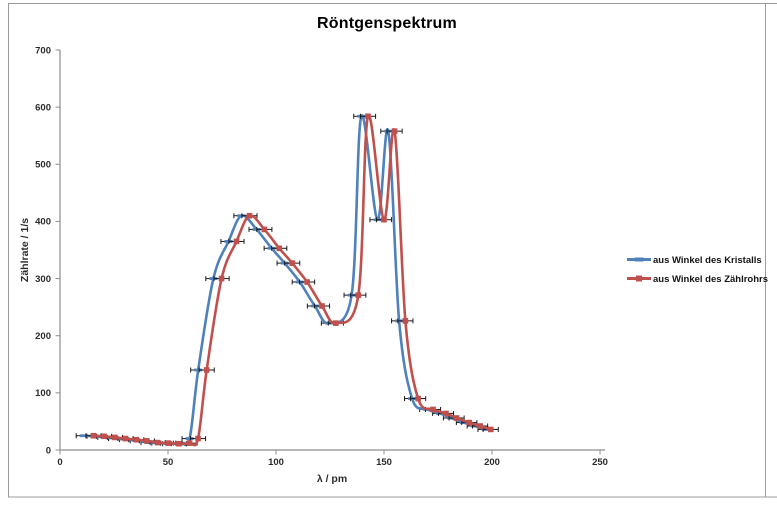 This screenshot has width=777, height=508. Describe the element at coordinates (43, 336) in the screenshot. I see `y-tick-label: 200` at that location.